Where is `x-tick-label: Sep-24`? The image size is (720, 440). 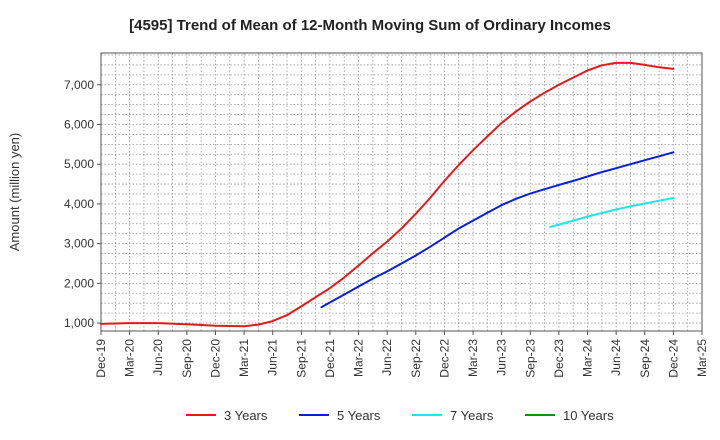
x-tick-label: Sep-24 is located at coordinates (645, 358).